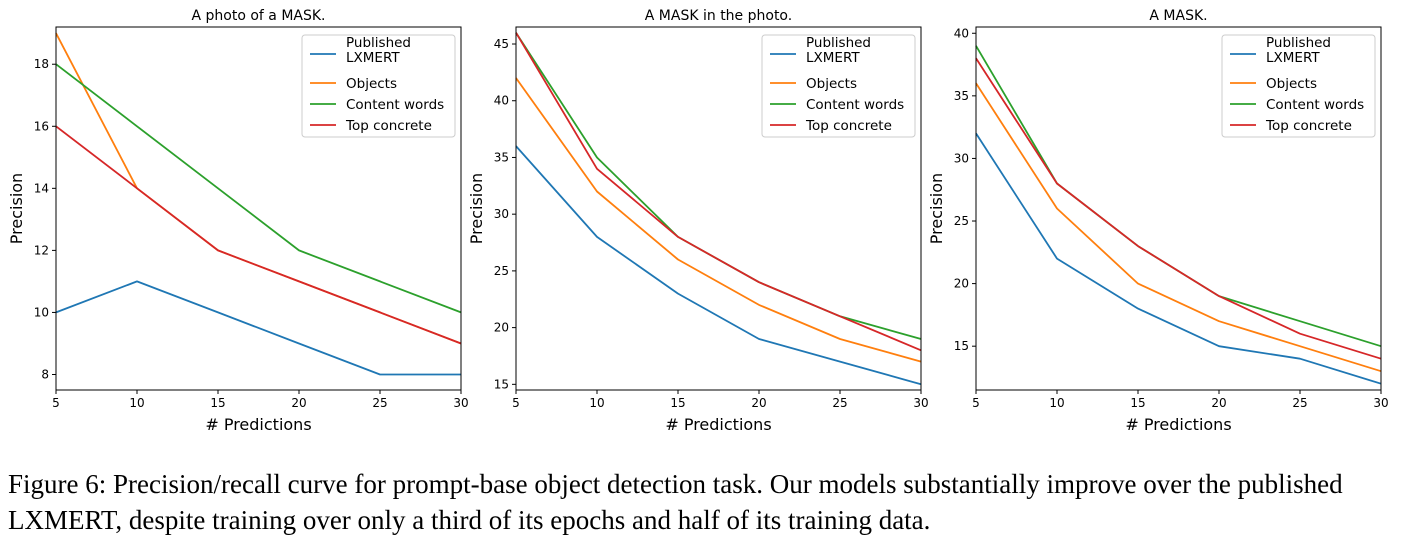  What do you see at coordinates (41, 250) in the screenshot?
I see `y-tick-label: 12` at bounding box center [41, 250].